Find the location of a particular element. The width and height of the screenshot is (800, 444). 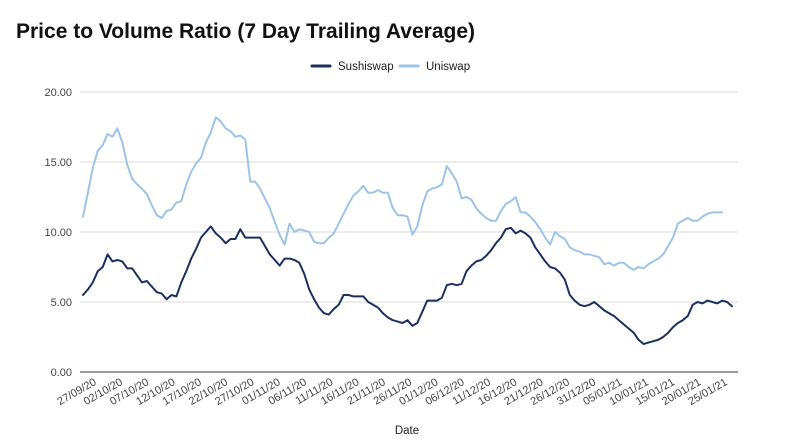

legend-item-sushiswap: Sushiswap is located at coordinates (352, 67).